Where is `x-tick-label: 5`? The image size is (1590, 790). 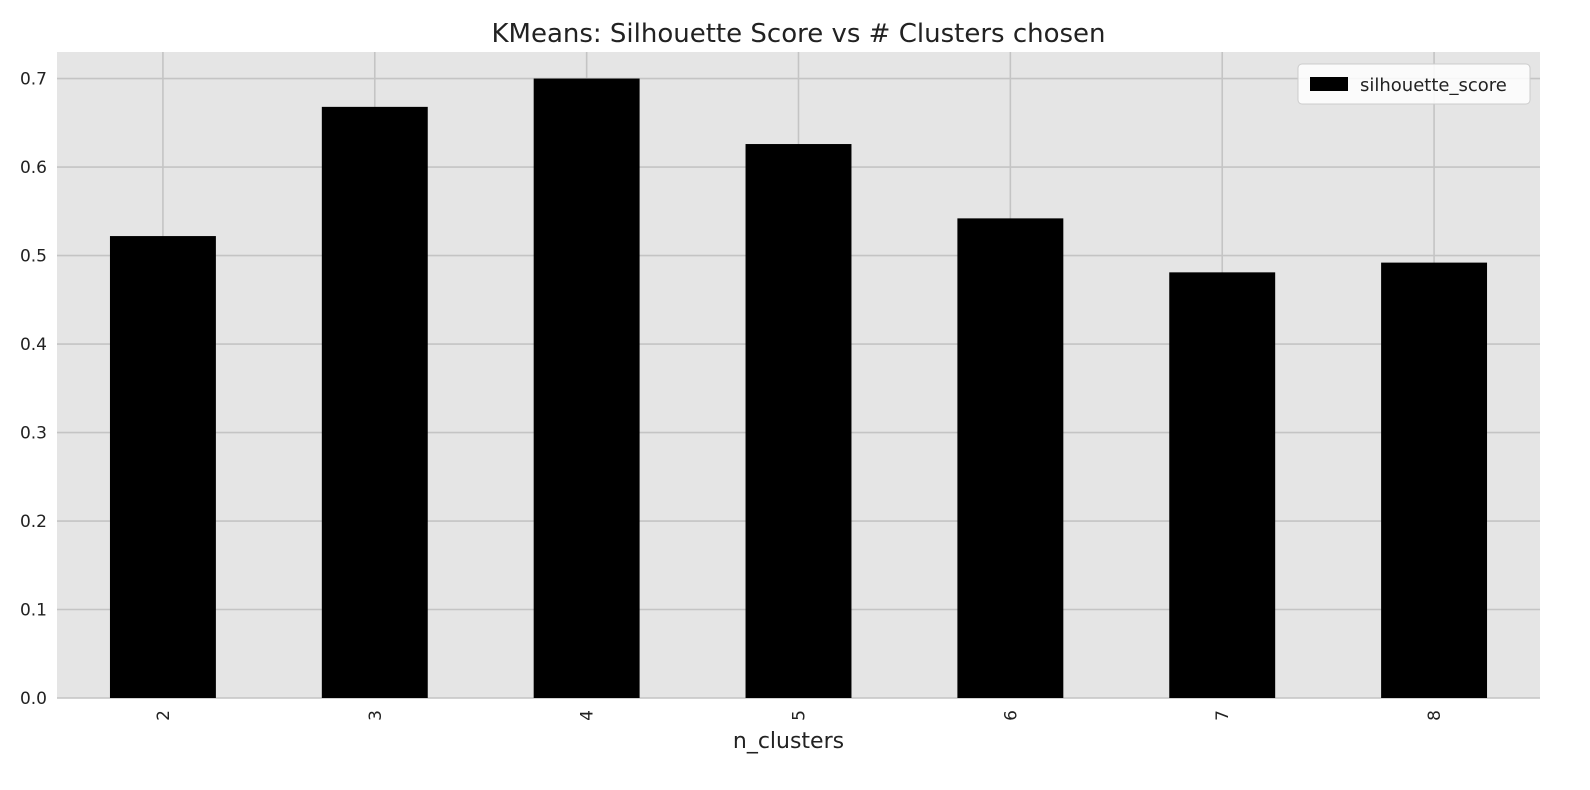 x-tick-label: 5 is located at coordinates (800, 715).